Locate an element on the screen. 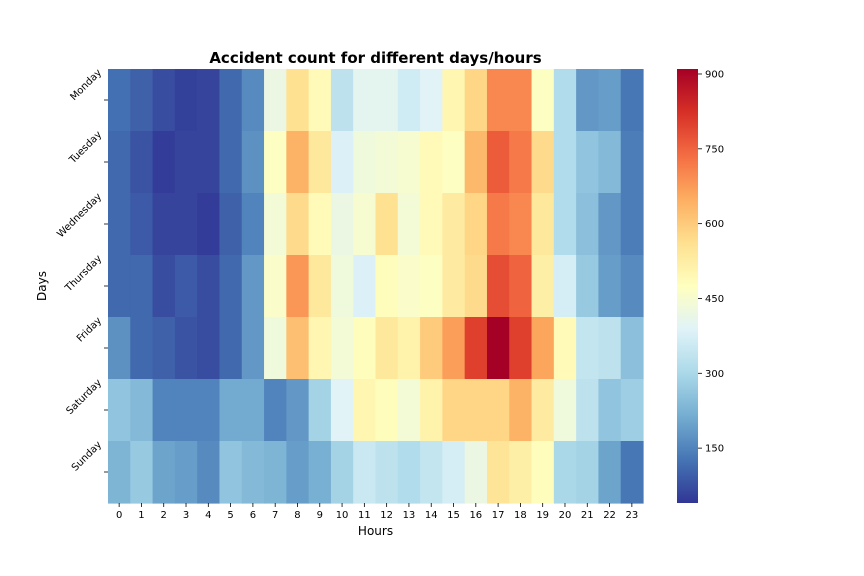 The height and width of the screenshot is (576, 864). x-tick-label: 10 is located at coordinates (342, 515).